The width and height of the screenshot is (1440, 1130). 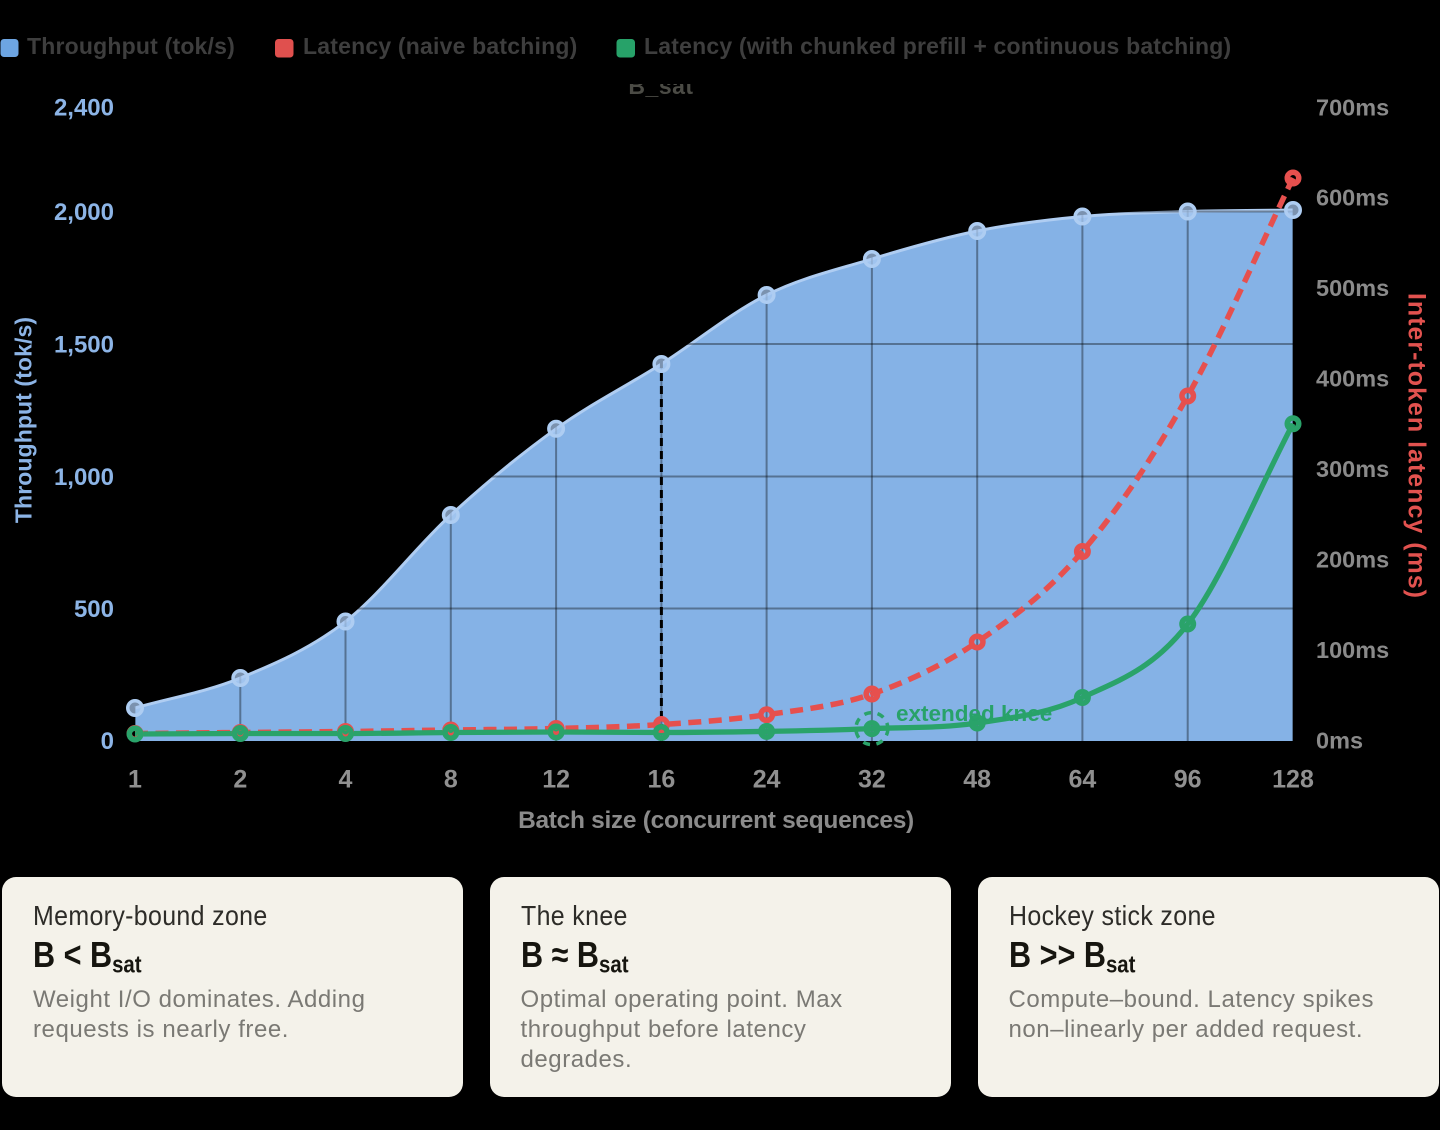 What do you see at coordinates (1352, 288) in the screenshot?
I see `svg-text: 500ms` at bounding box center [1352, 288].